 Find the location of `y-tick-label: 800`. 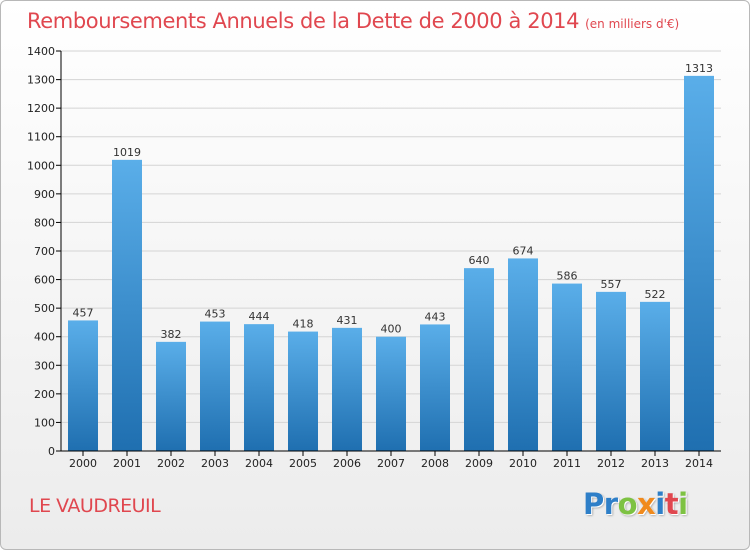

y-tick-label: 800 is located at coordinates (44, 222).